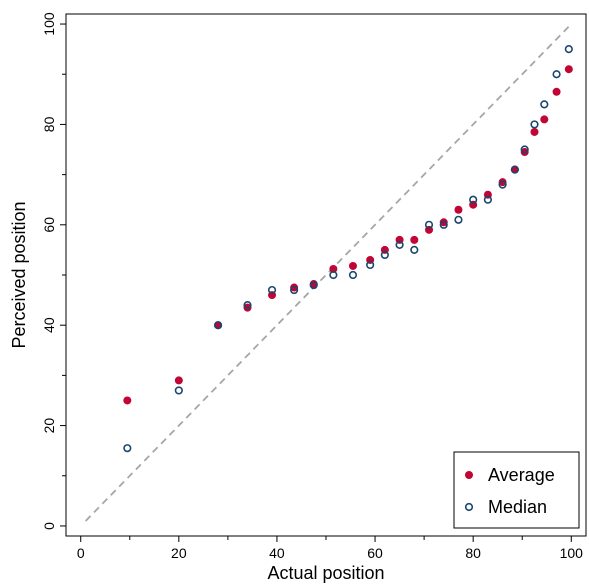  What do you see at coordinates (473, 553) in the screenshot?
I see `x-tick-label: 80` at bounding box center [473, 553].